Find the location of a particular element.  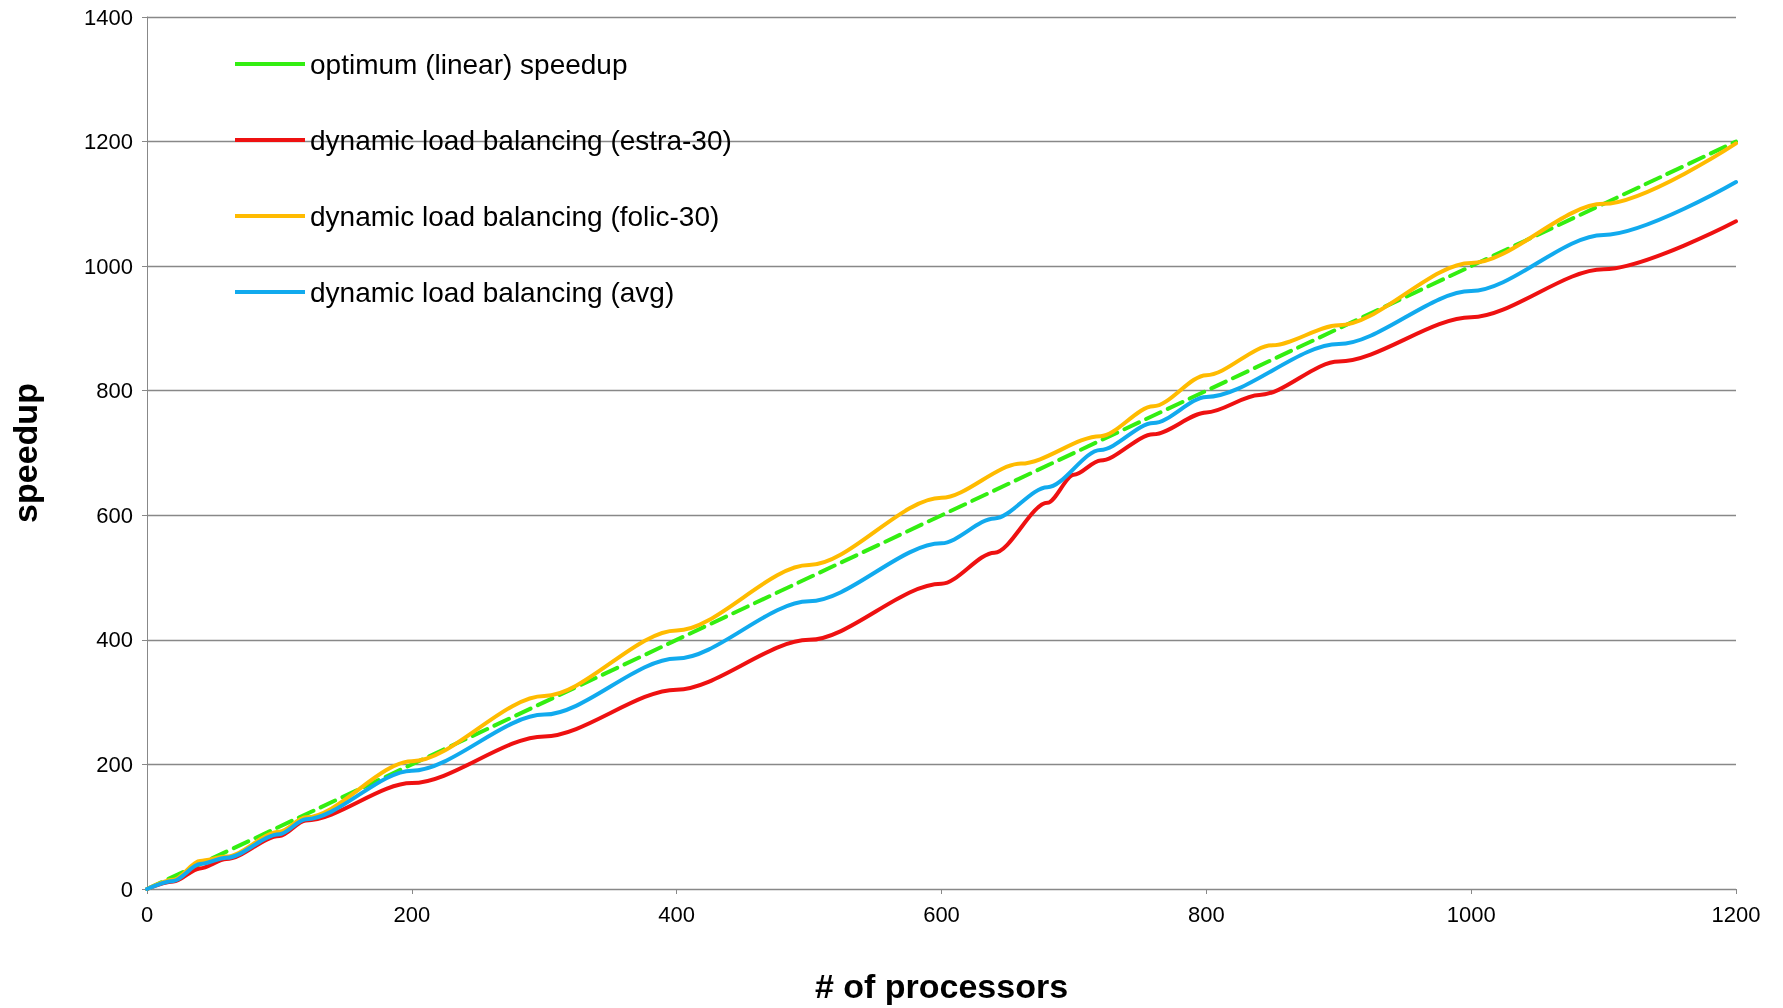

y-tick-label: 1200 is located at coordinates (108, 142).